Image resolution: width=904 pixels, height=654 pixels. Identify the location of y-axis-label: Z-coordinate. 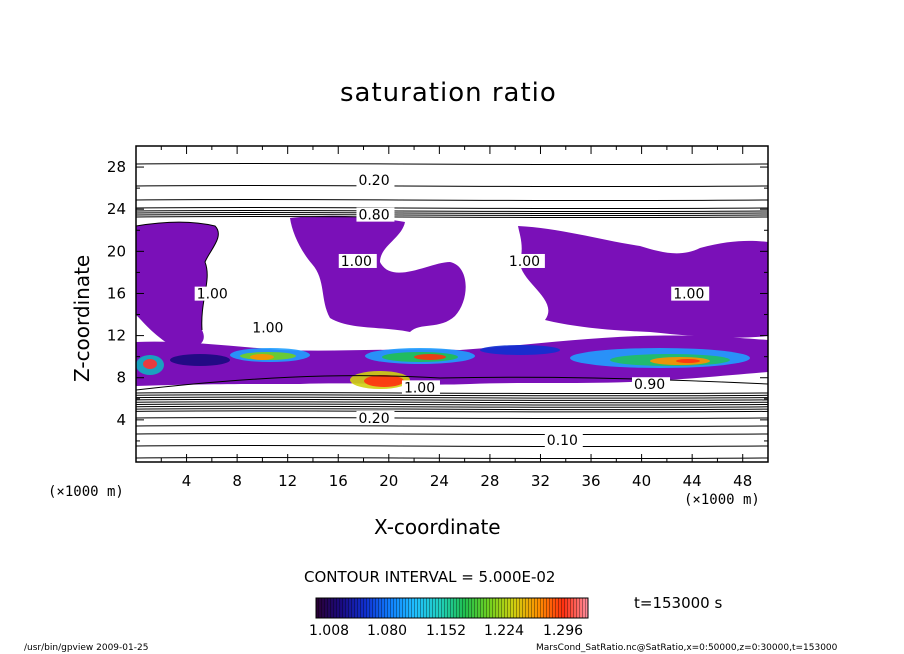
(82, 318).